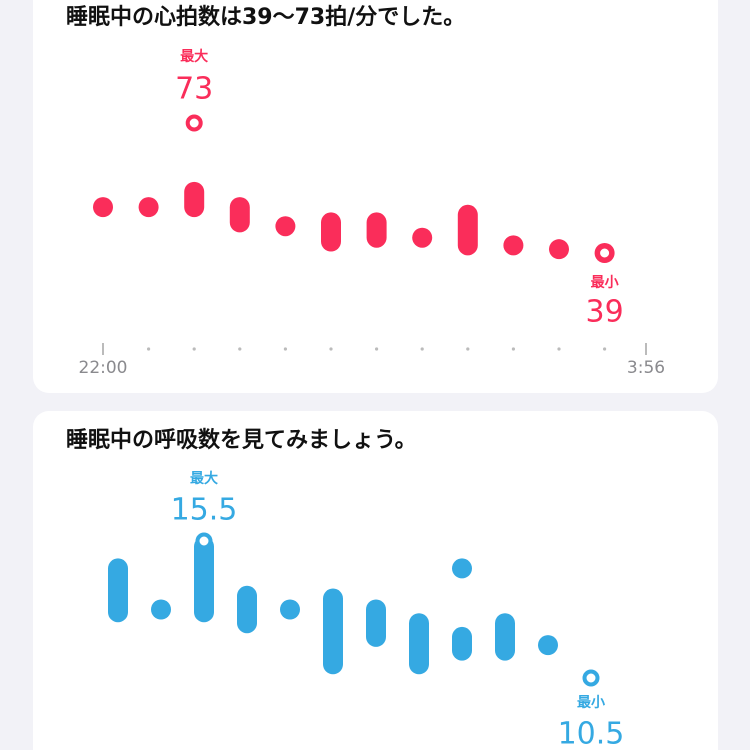 The height and width of the screenshot is (750, 750). Describe the element at coordinates (103, 368) in the screenshot. I see `x-label: 22:00` at that location.